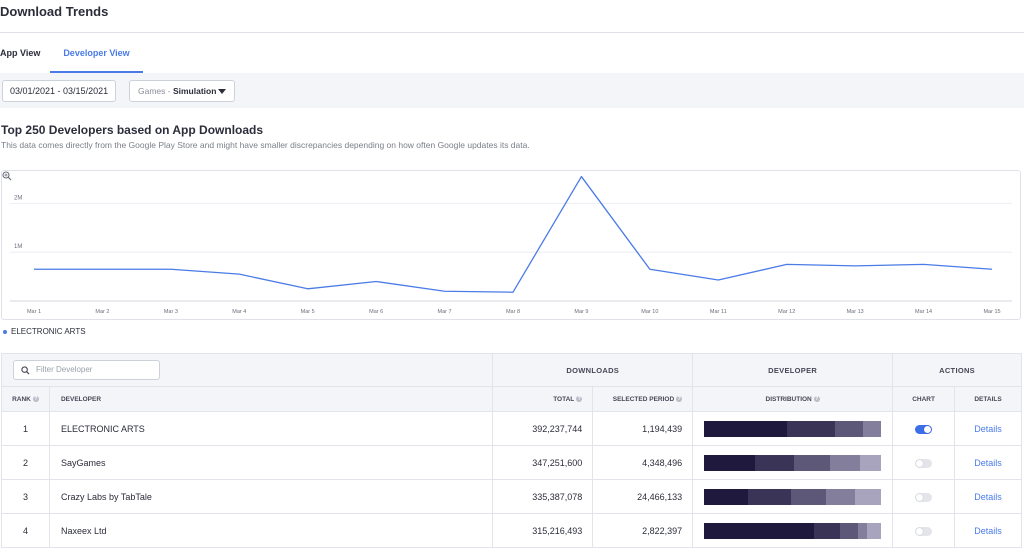  Describe the element at coordinates (564, 399) in the screenshot. I see `col-total-label: TOTAL` at that location.